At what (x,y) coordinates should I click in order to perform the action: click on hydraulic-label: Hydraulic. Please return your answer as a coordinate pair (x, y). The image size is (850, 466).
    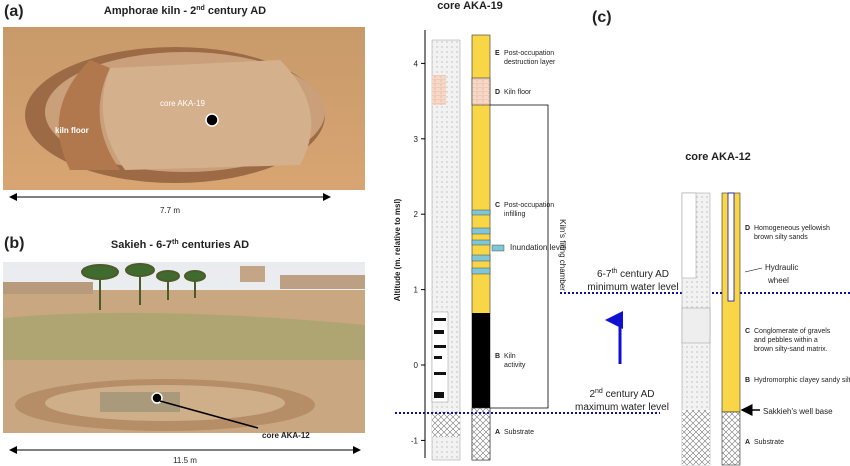
    Looking at the image, I should click on (781, 267).